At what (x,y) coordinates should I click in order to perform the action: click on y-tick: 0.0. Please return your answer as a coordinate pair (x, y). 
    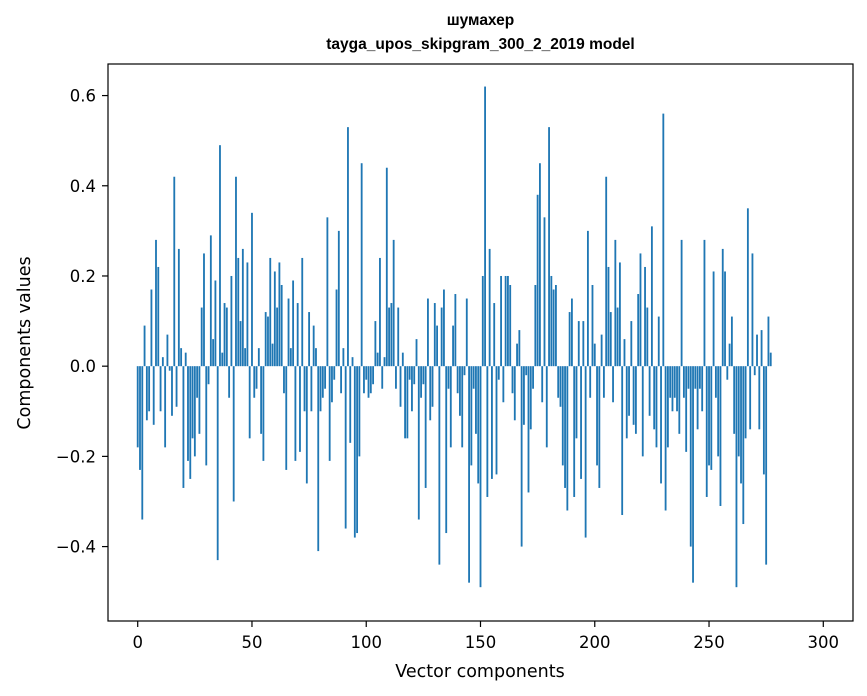
    Looking at the image, I should click on (89, 366).